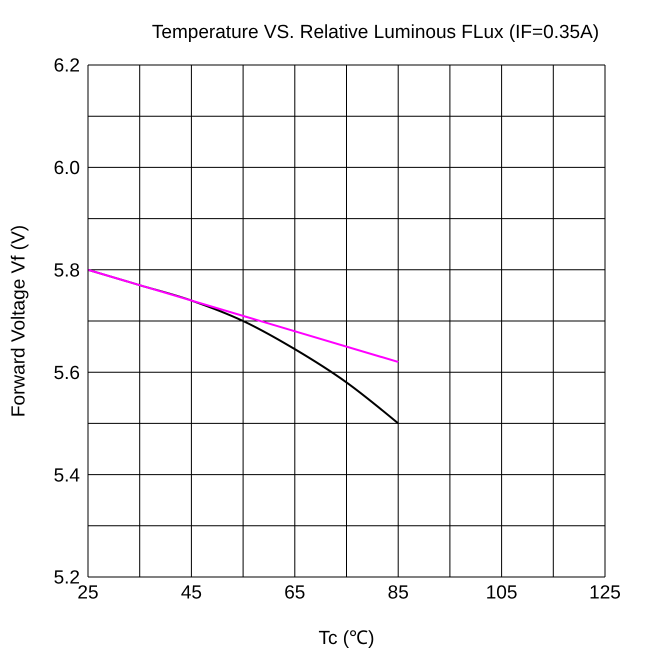 The height and width of the screenshot is (648, 663). What do you see at coordinates (605, 593) in the screenshot?
I see `x-tick-label: 125` at bounding box center [605, 593].